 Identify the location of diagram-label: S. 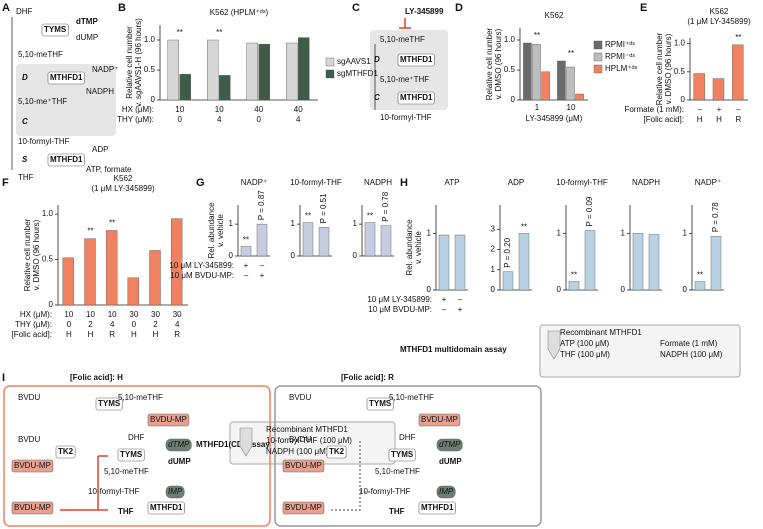
(25, 159).